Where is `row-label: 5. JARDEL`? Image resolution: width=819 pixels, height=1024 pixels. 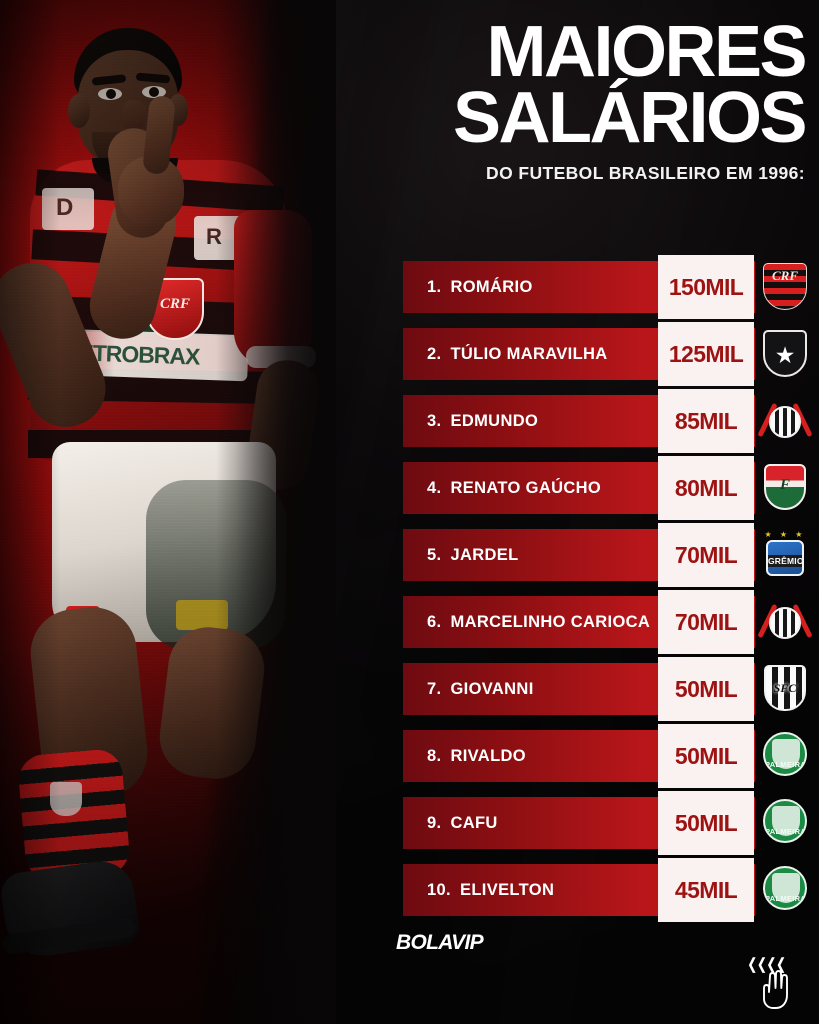
row-label: 5. JARDEL is located at coordinates (473, 555).